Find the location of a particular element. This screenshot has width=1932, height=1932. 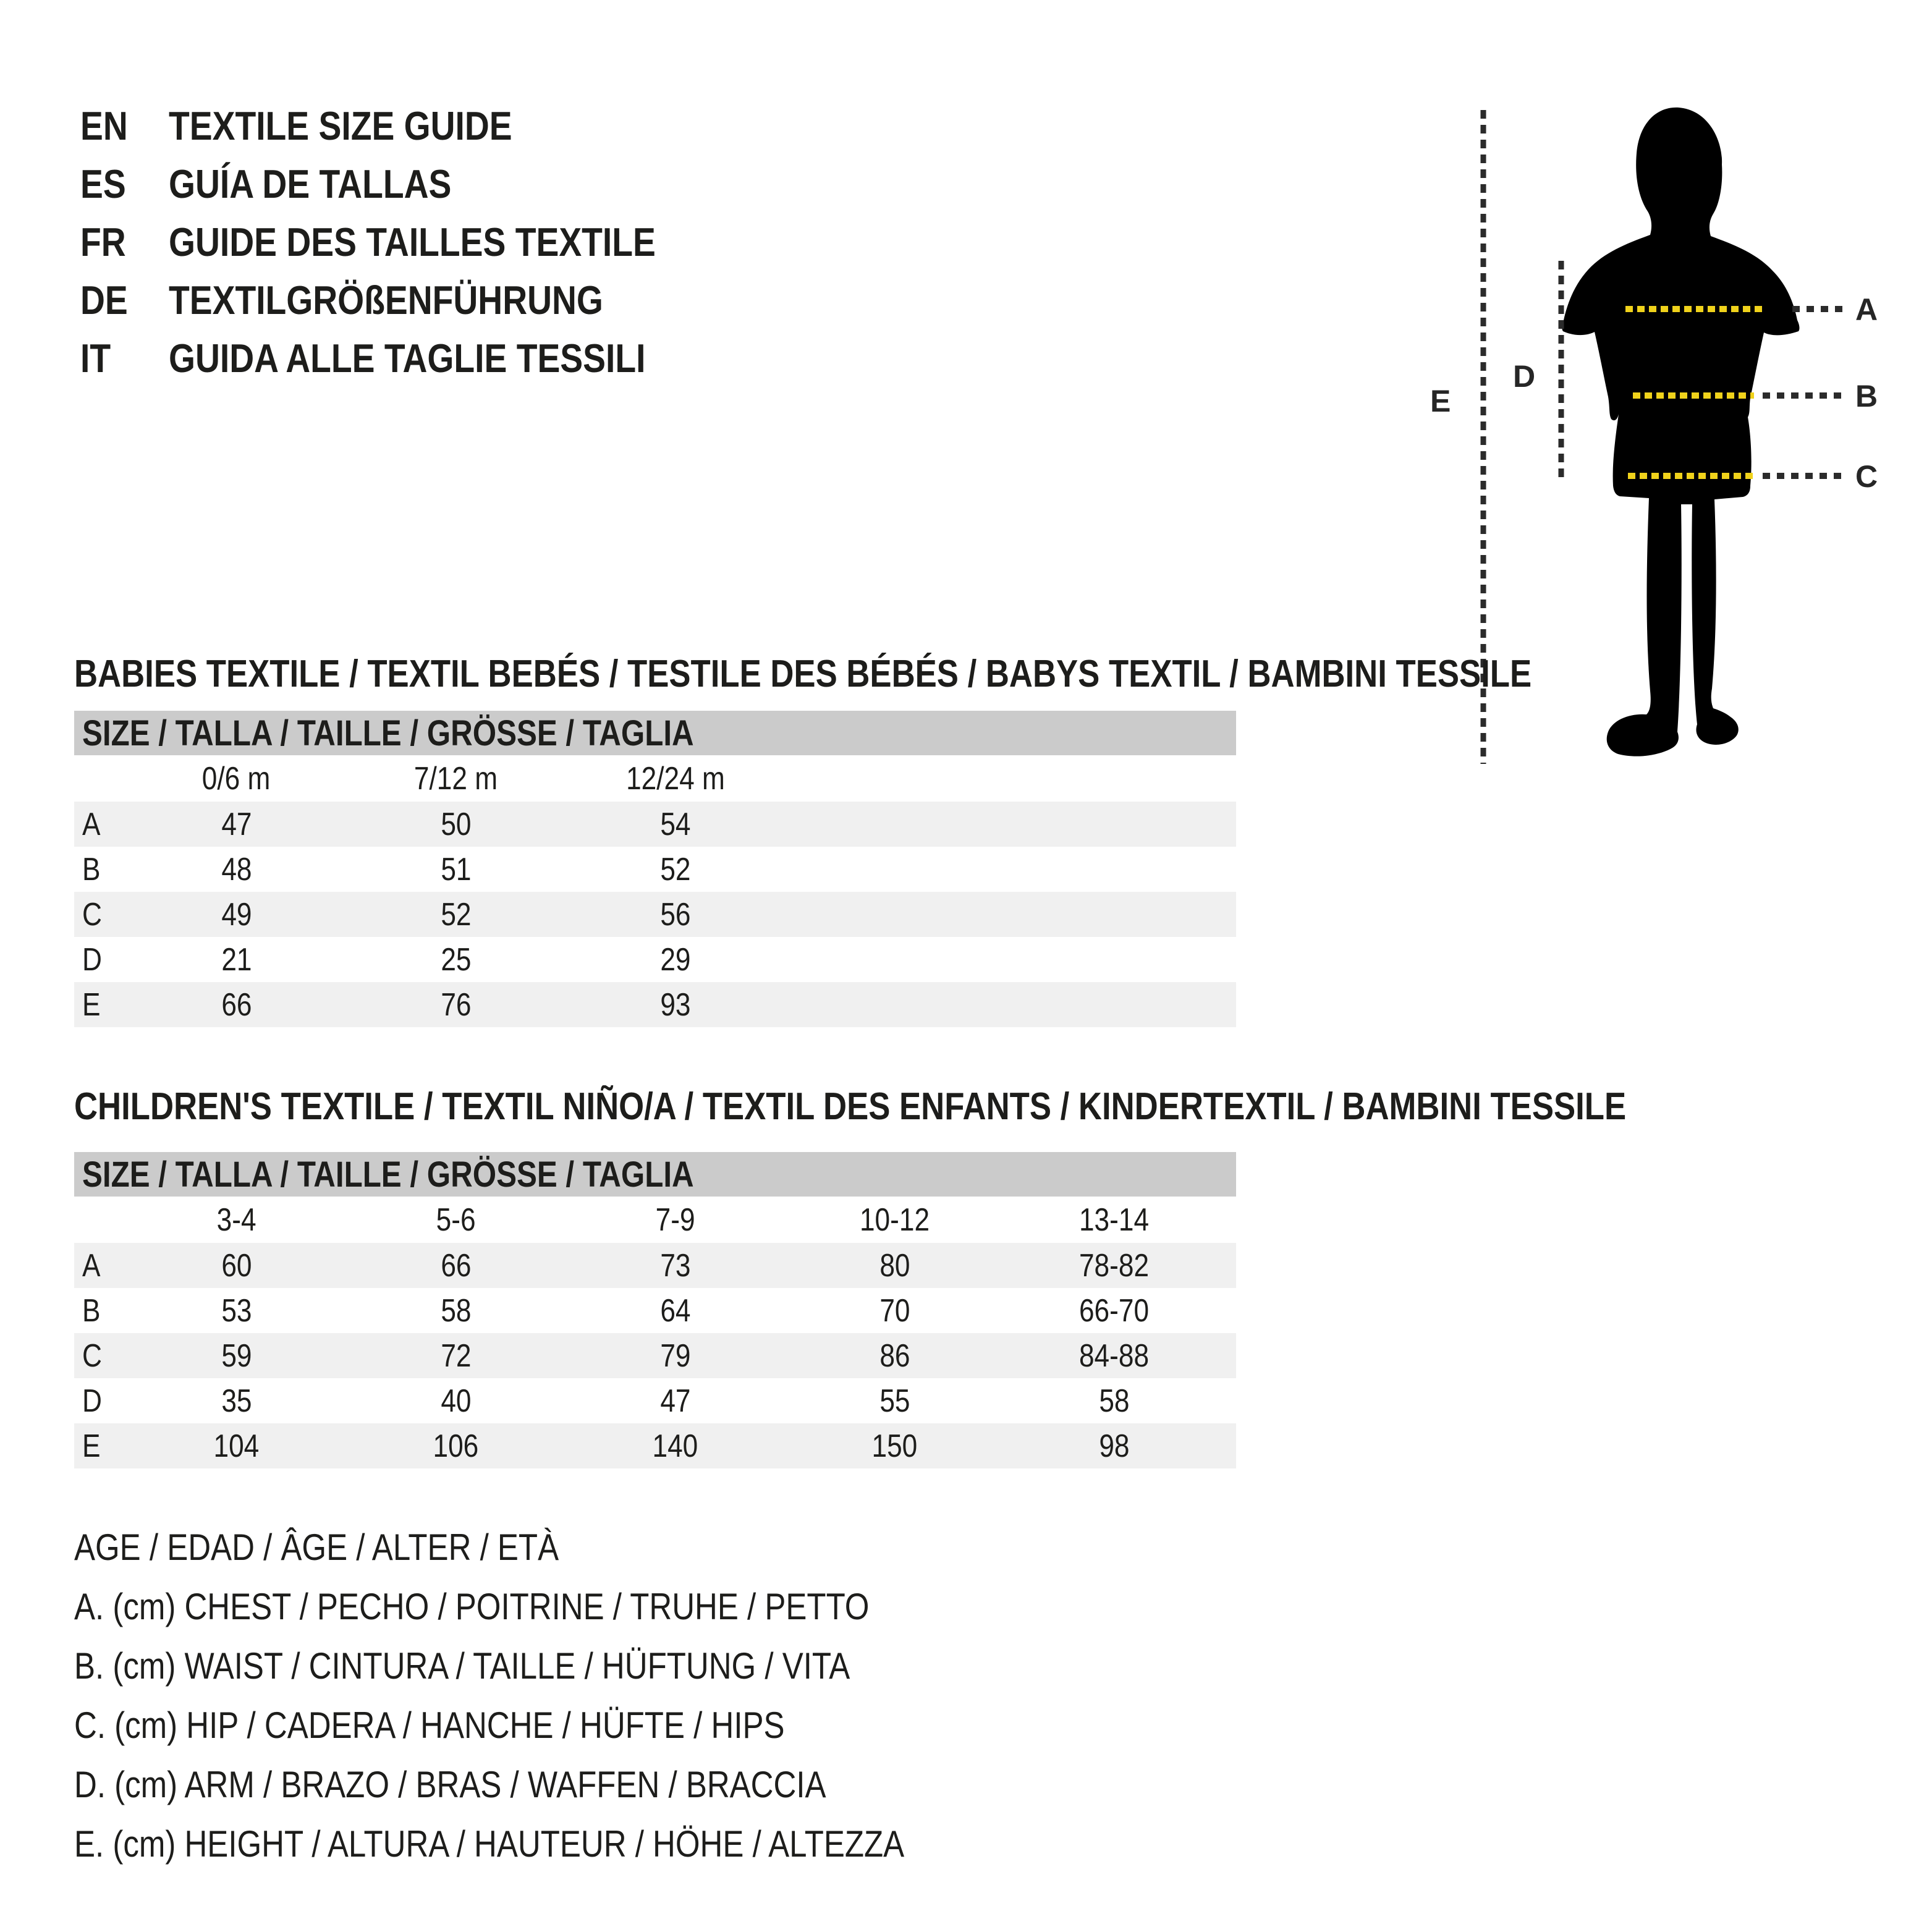

cell-value: 140 is located at coordinates (675, 1446).